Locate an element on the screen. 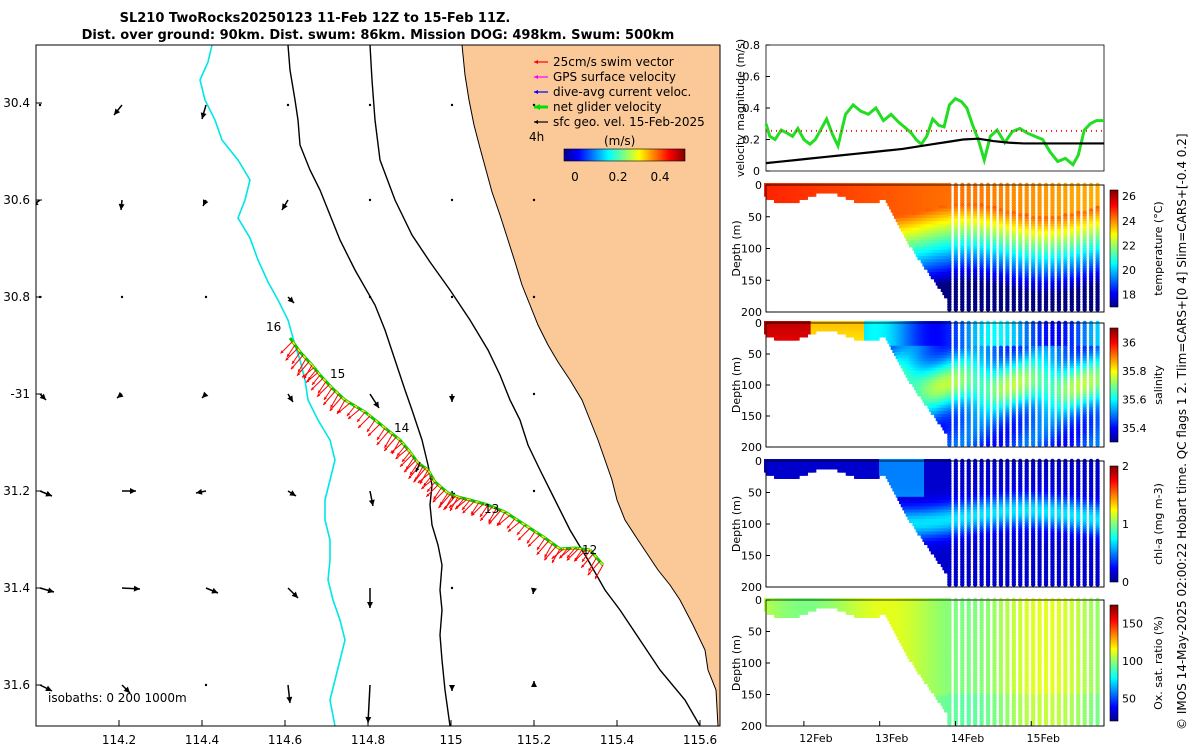  map-y-tick-label: 31.4 is located at coordinates (16, 588).